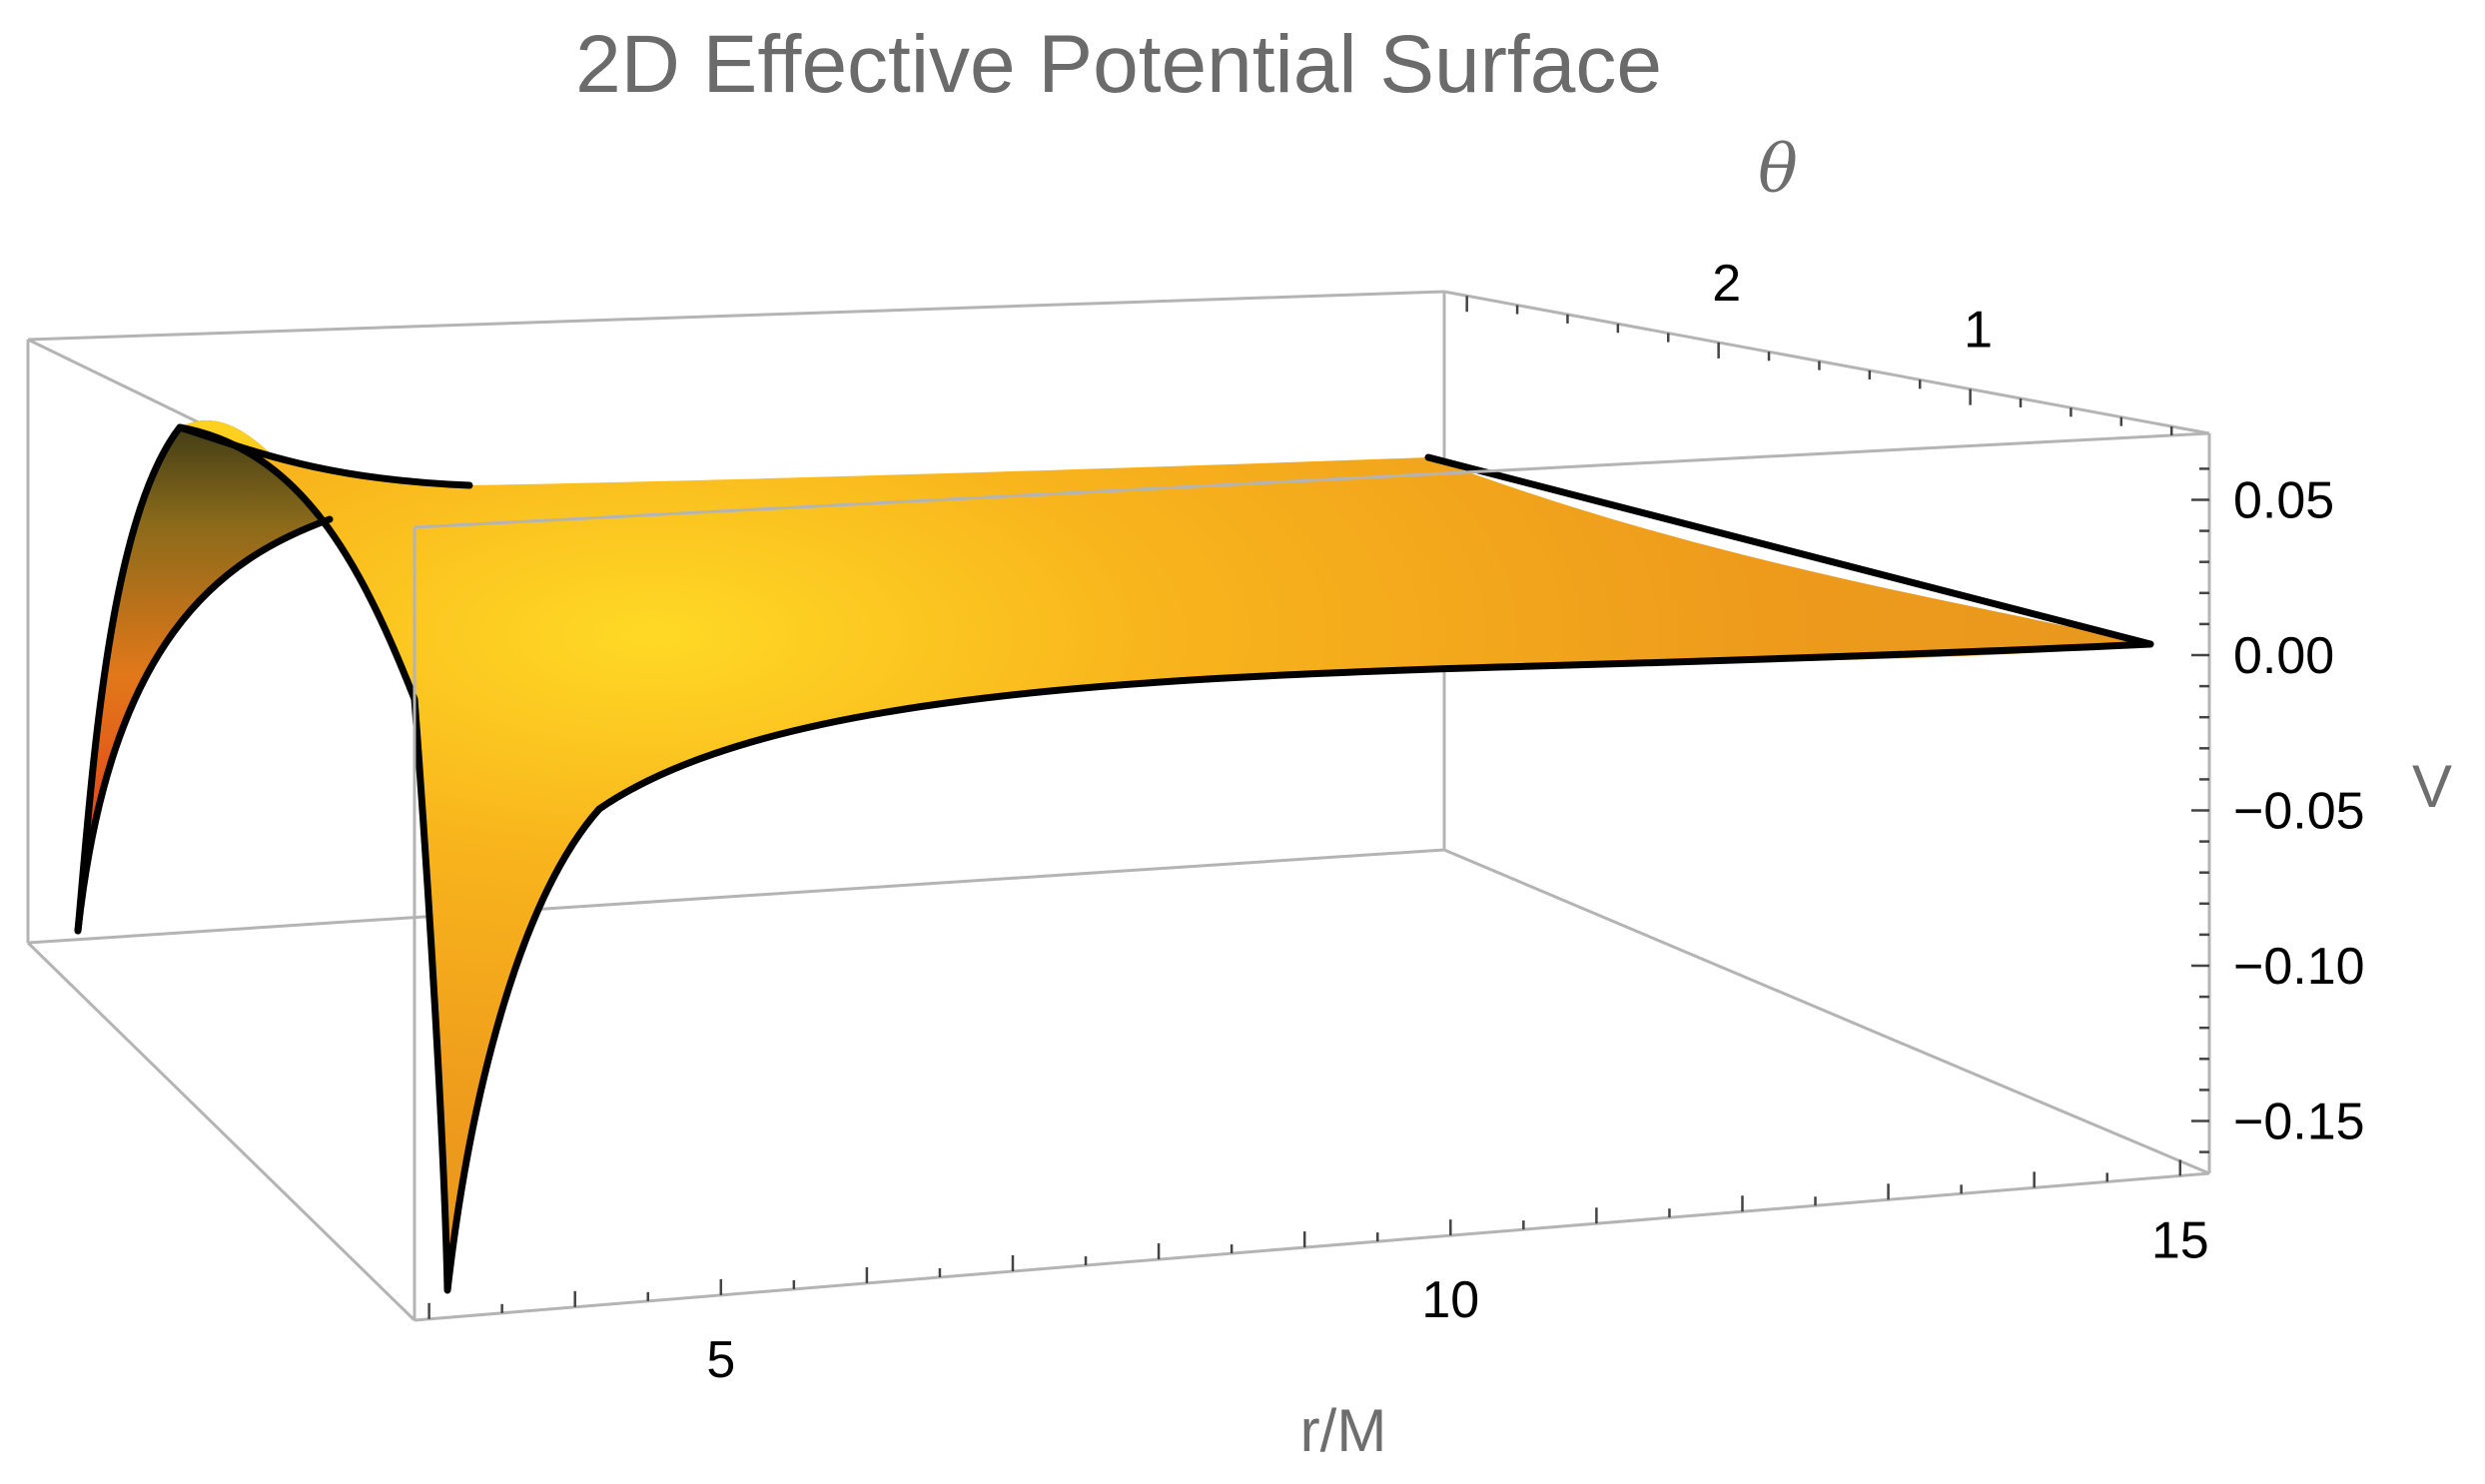  I want to click on x-tick-label: 10, so click(1450, 1300).